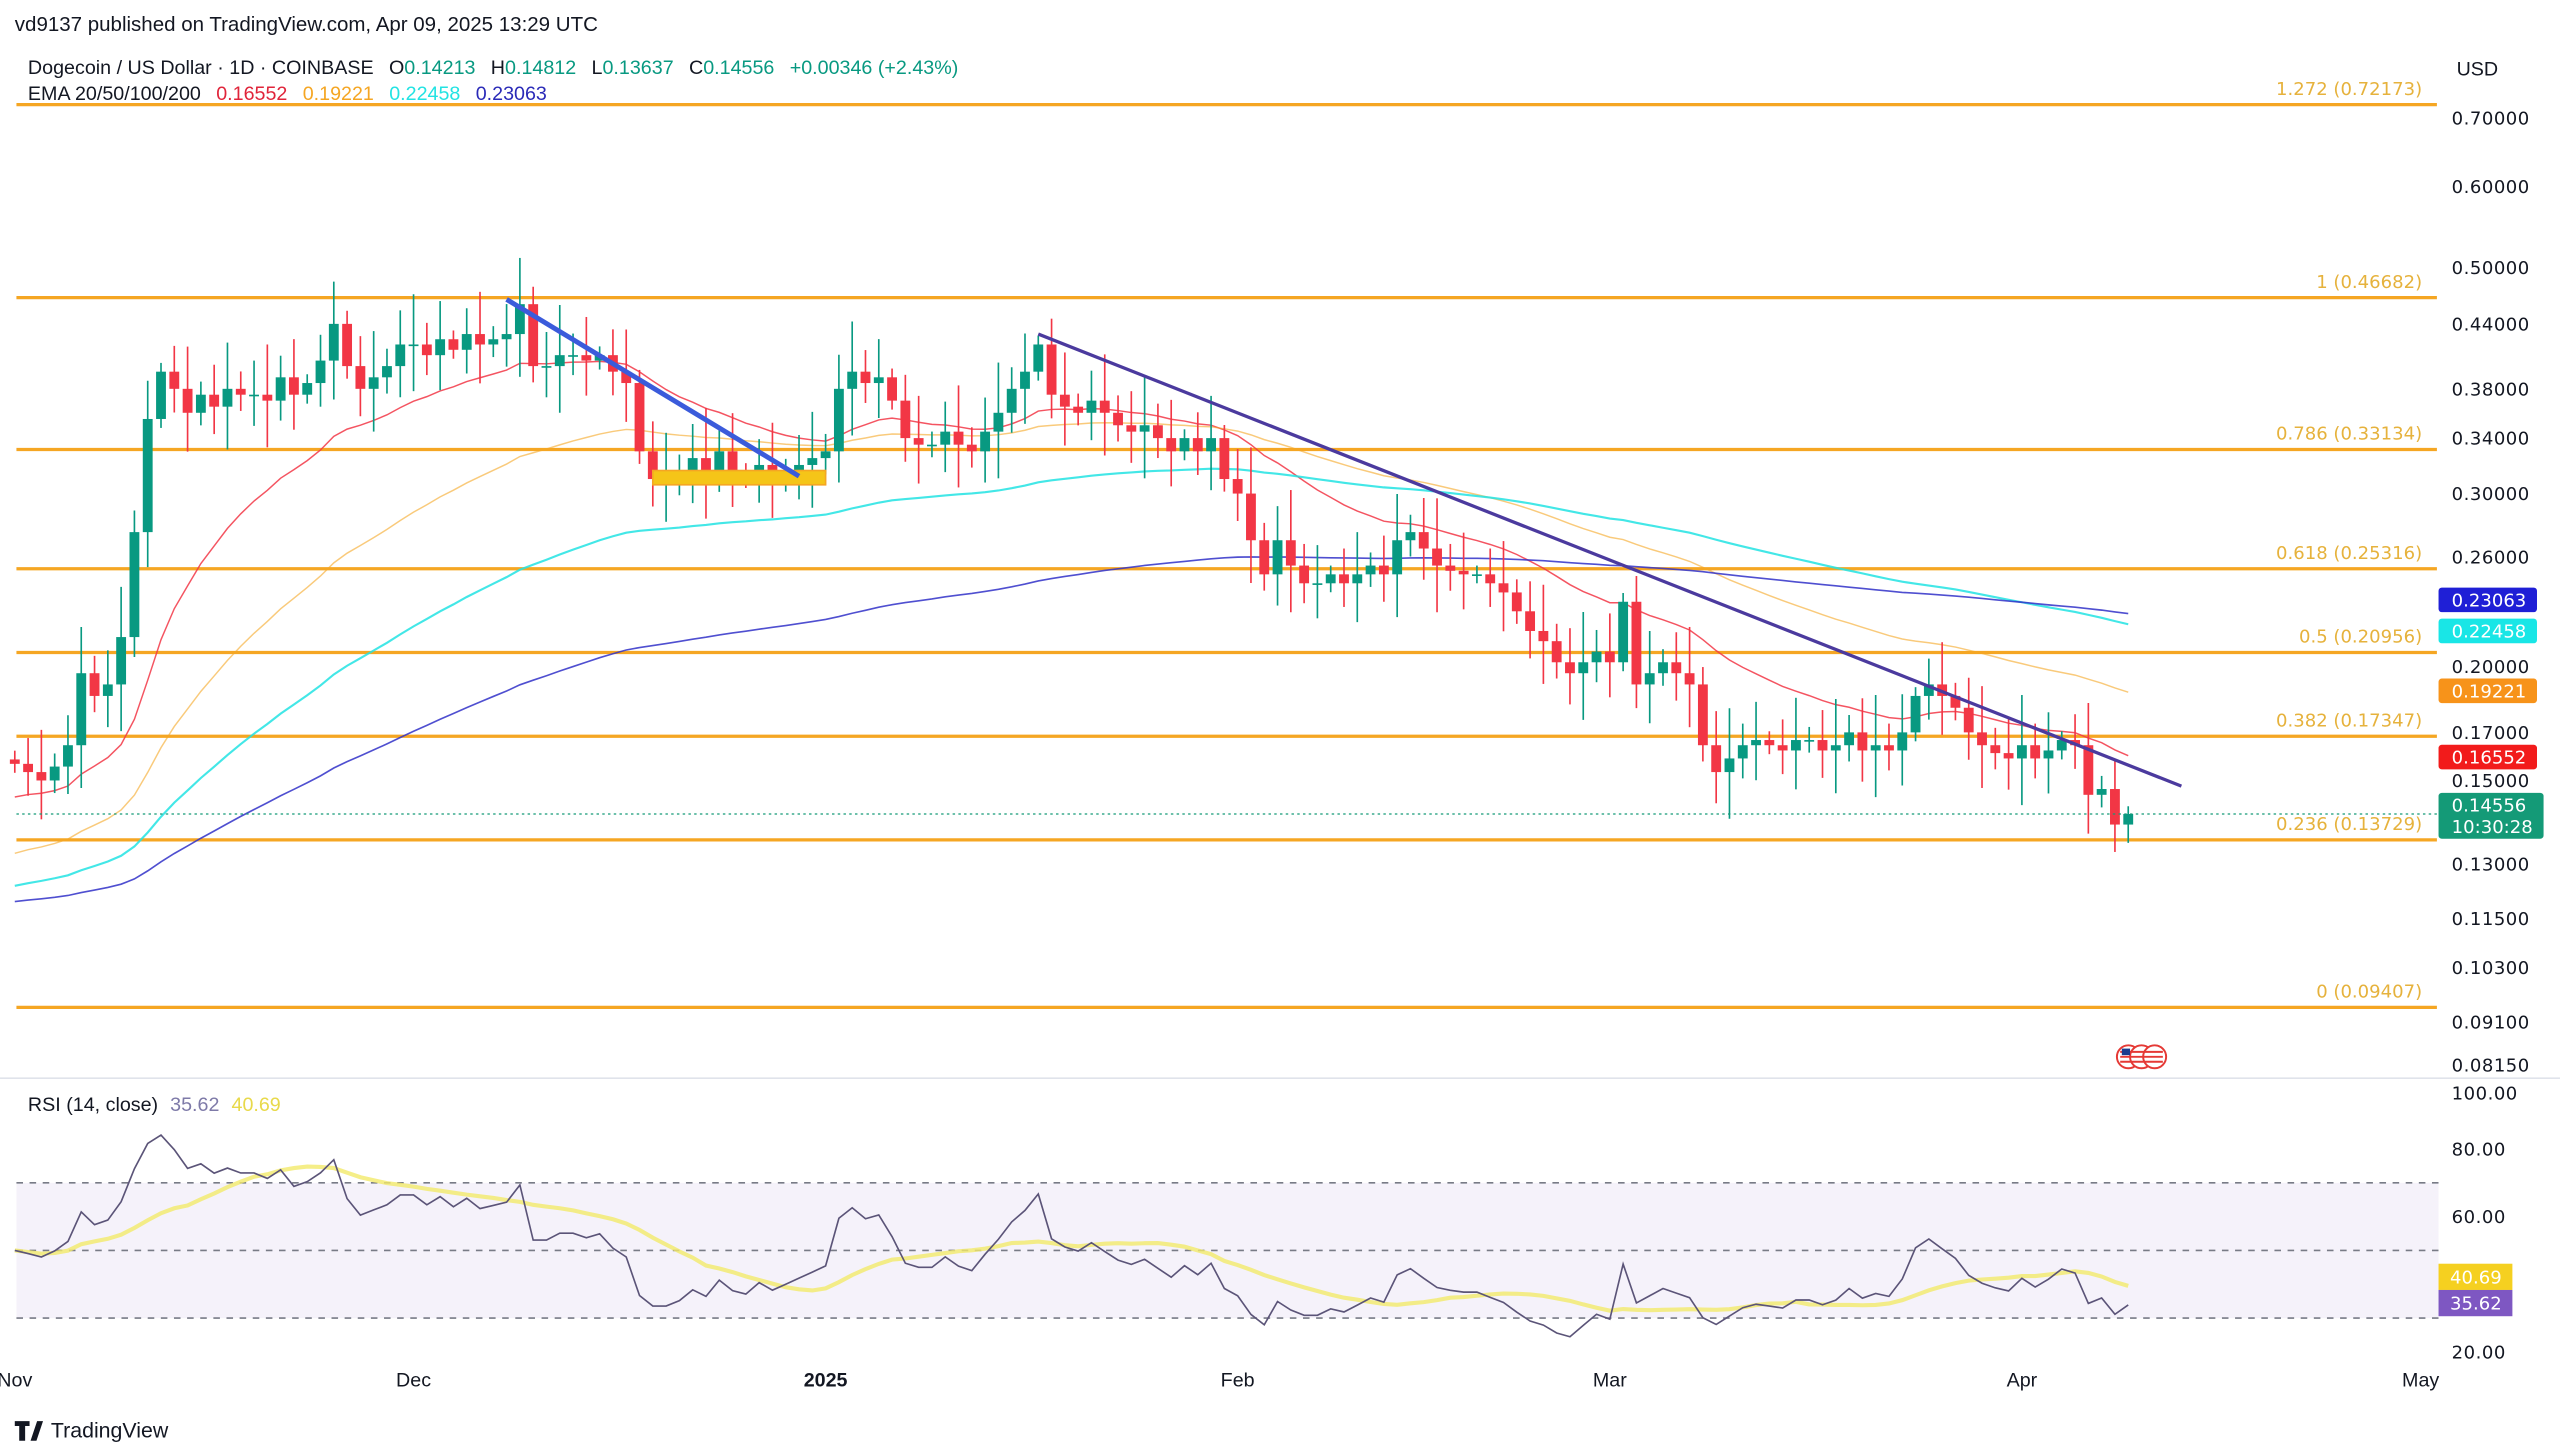 Image resolution: width=2560 pixels, height=1449 pixels. What do you see at coordinates (29, 1431) in the screenshot?
I see `tradingview-logo-icon` at bounding box center [29, 1431].